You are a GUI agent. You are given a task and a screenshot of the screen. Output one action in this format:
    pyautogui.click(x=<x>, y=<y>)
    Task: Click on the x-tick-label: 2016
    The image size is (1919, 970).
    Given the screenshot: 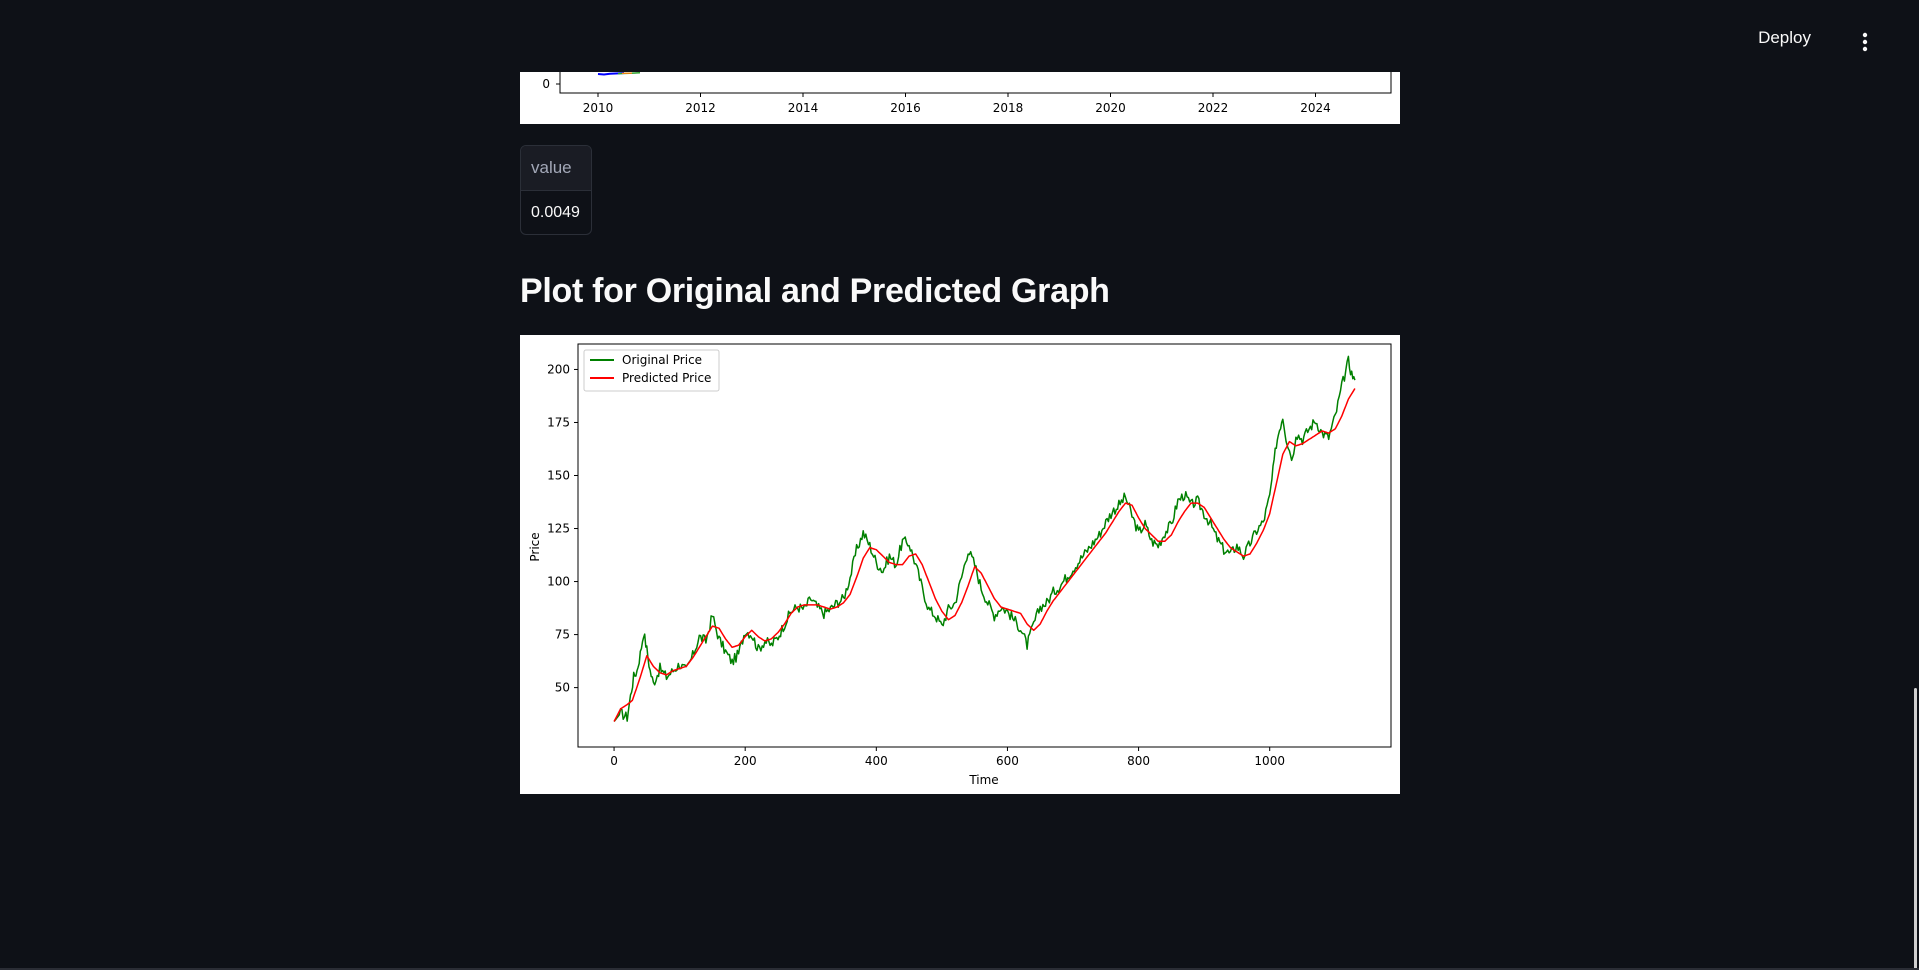 What is the action you would take?
    pyautogui.click(x=905, y=108)
    